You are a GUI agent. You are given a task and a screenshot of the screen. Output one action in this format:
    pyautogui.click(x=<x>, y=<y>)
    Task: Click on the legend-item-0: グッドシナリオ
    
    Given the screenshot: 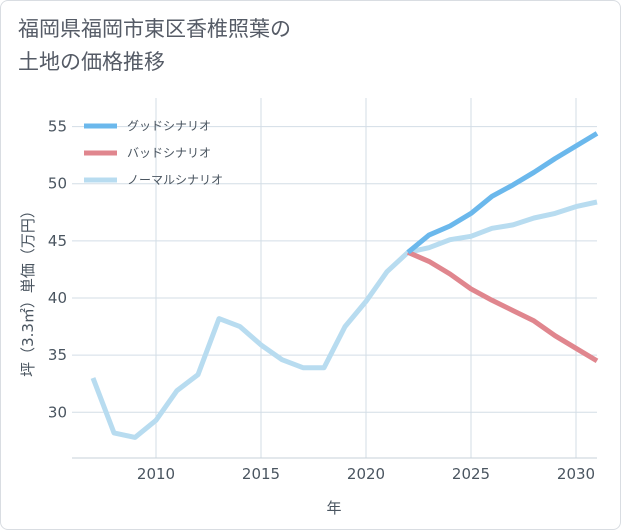 What is the action you would take?
    pyautogui.click(x=147, y=126)
    